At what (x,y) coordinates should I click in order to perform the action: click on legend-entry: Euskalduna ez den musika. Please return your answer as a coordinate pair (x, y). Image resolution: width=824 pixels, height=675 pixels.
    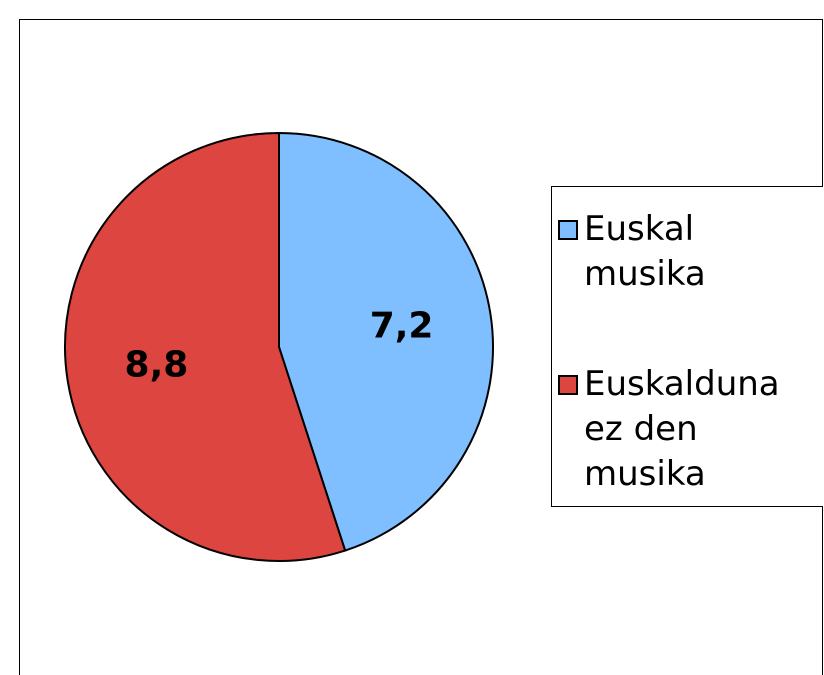
    Looking at the image, I should click on (671, 429).